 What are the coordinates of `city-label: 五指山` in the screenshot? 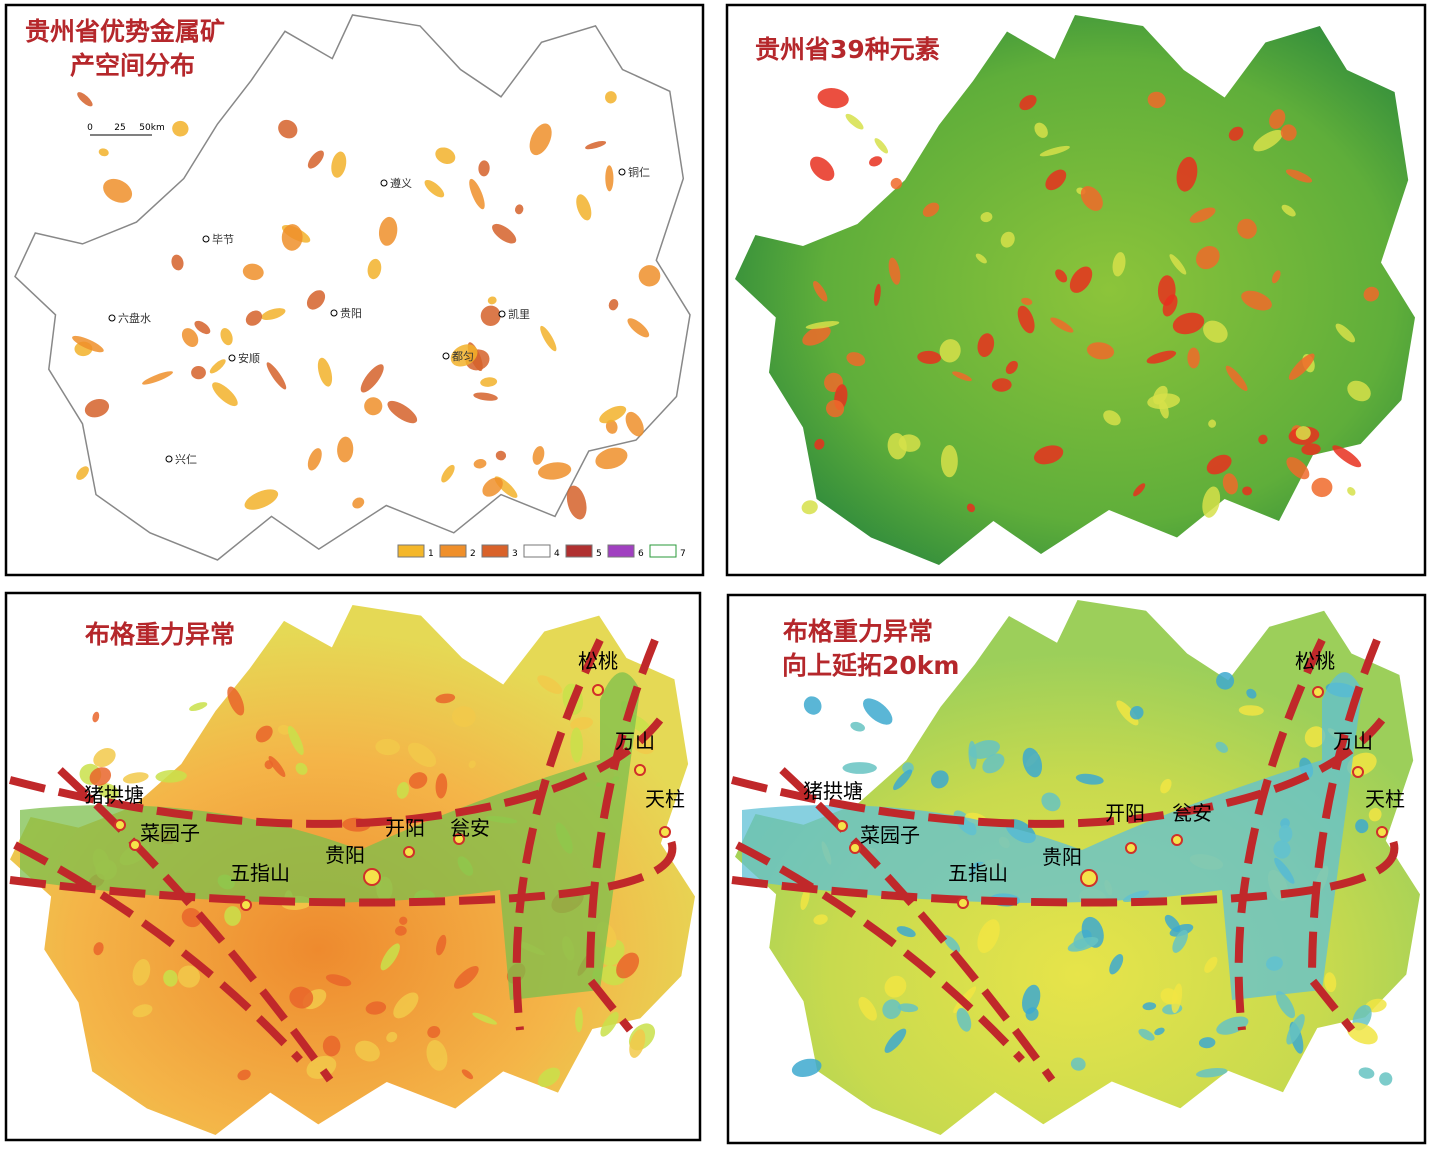 It's located at (978, 873).